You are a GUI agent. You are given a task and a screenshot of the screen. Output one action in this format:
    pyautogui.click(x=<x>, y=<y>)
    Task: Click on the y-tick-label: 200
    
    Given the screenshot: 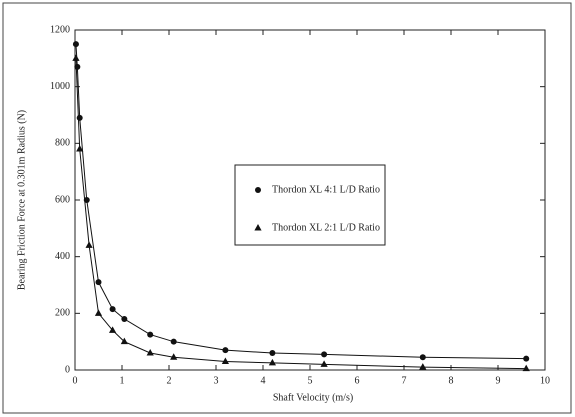 What is the action you would take?
    pyautogui.click(x=62, y=313)
    